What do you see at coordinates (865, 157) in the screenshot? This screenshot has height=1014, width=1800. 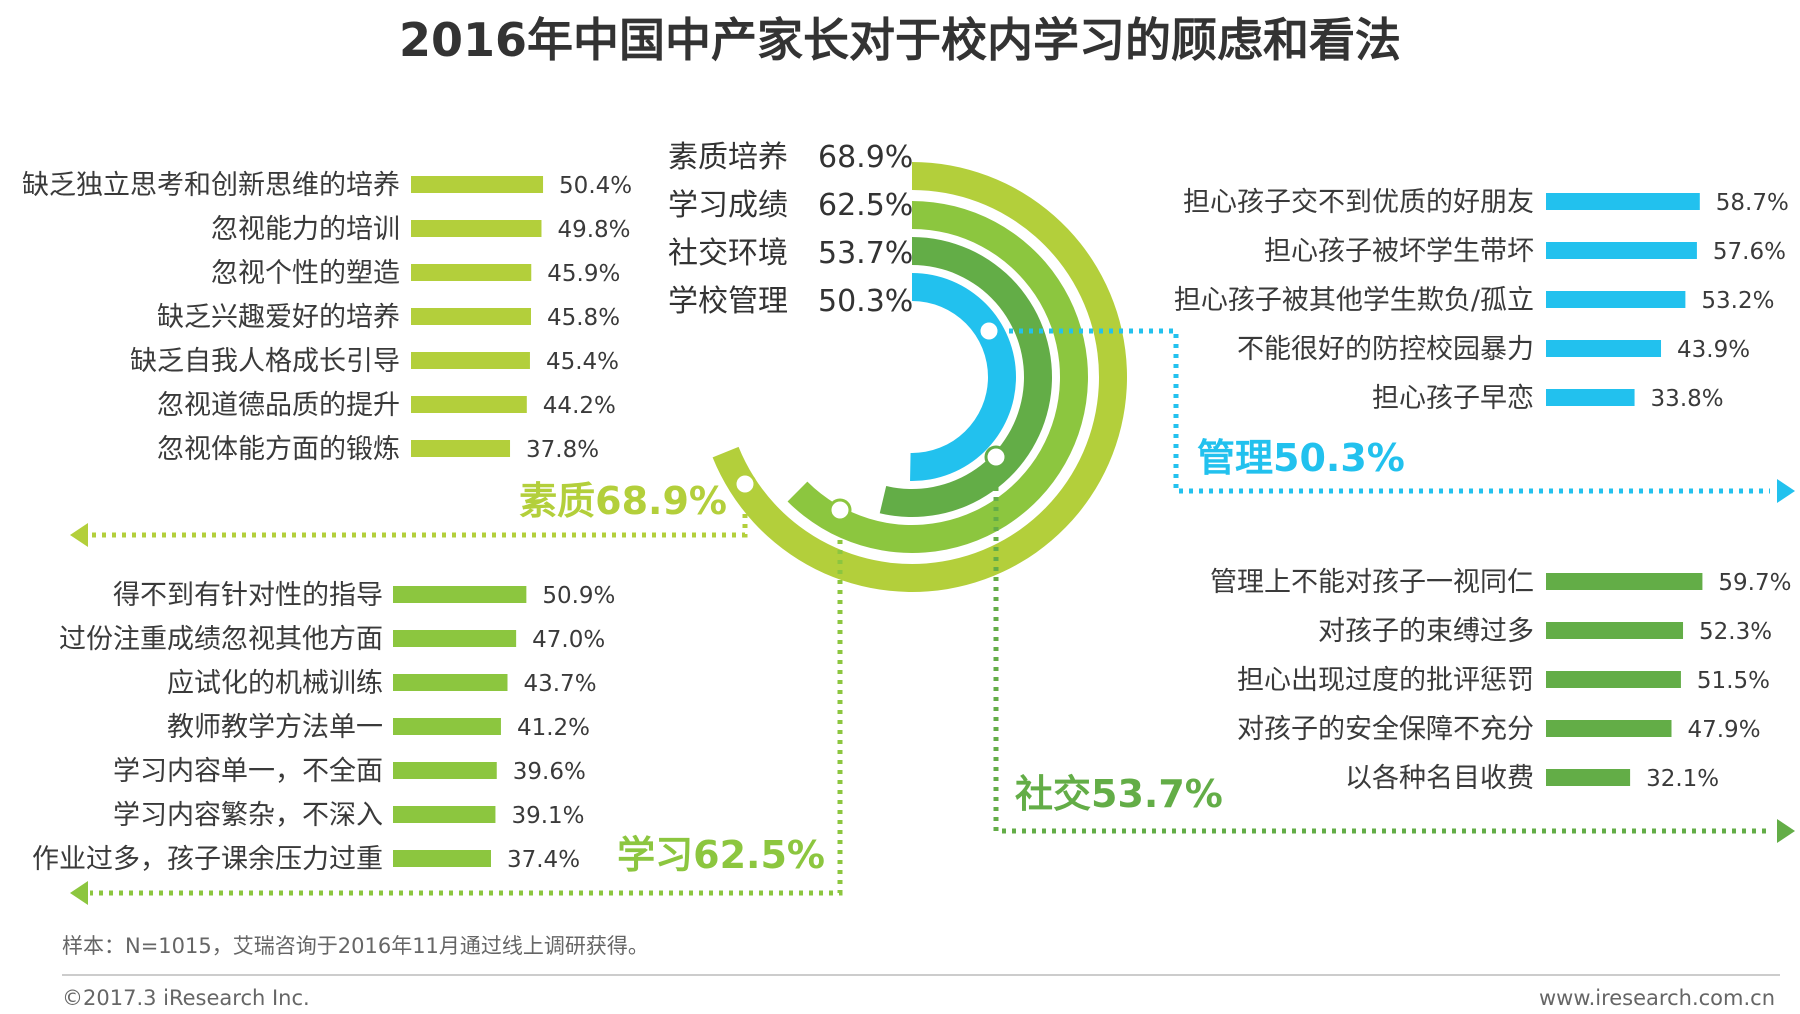 I see `ring-value-1: 68.9%` at bounding box center [865, 157].